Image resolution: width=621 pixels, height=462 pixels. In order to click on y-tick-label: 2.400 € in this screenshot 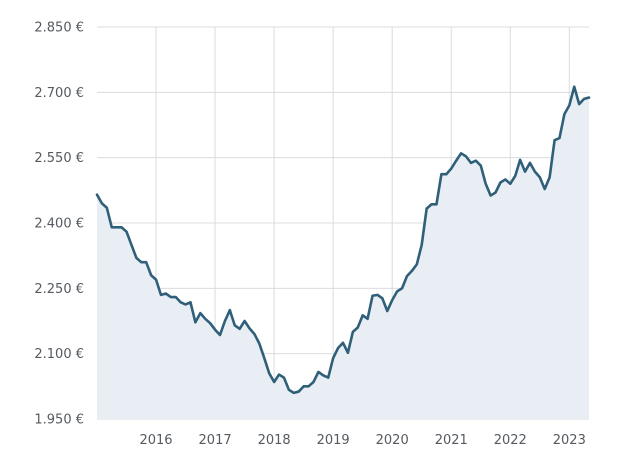, I will do `click(59, 224)`.